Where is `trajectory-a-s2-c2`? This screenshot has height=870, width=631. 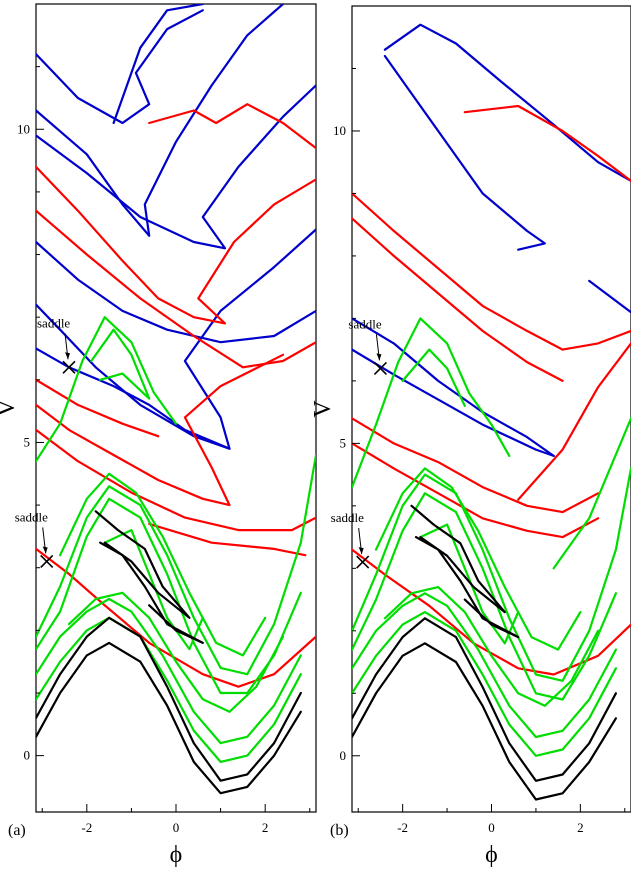
trajectory-a-s2-c2 is located at coordinates (176, 564).